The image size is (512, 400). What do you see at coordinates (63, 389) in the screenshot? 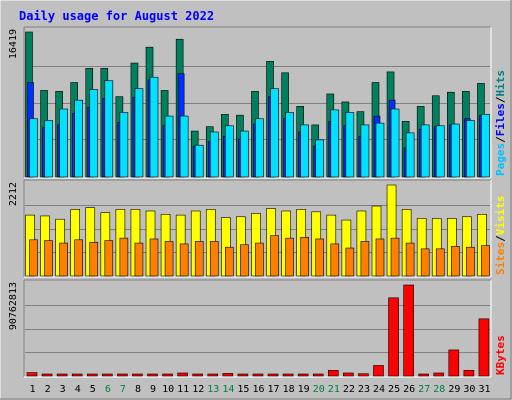
I see `x-tick-label-day-3: 3` at bounding box center [63, 389].